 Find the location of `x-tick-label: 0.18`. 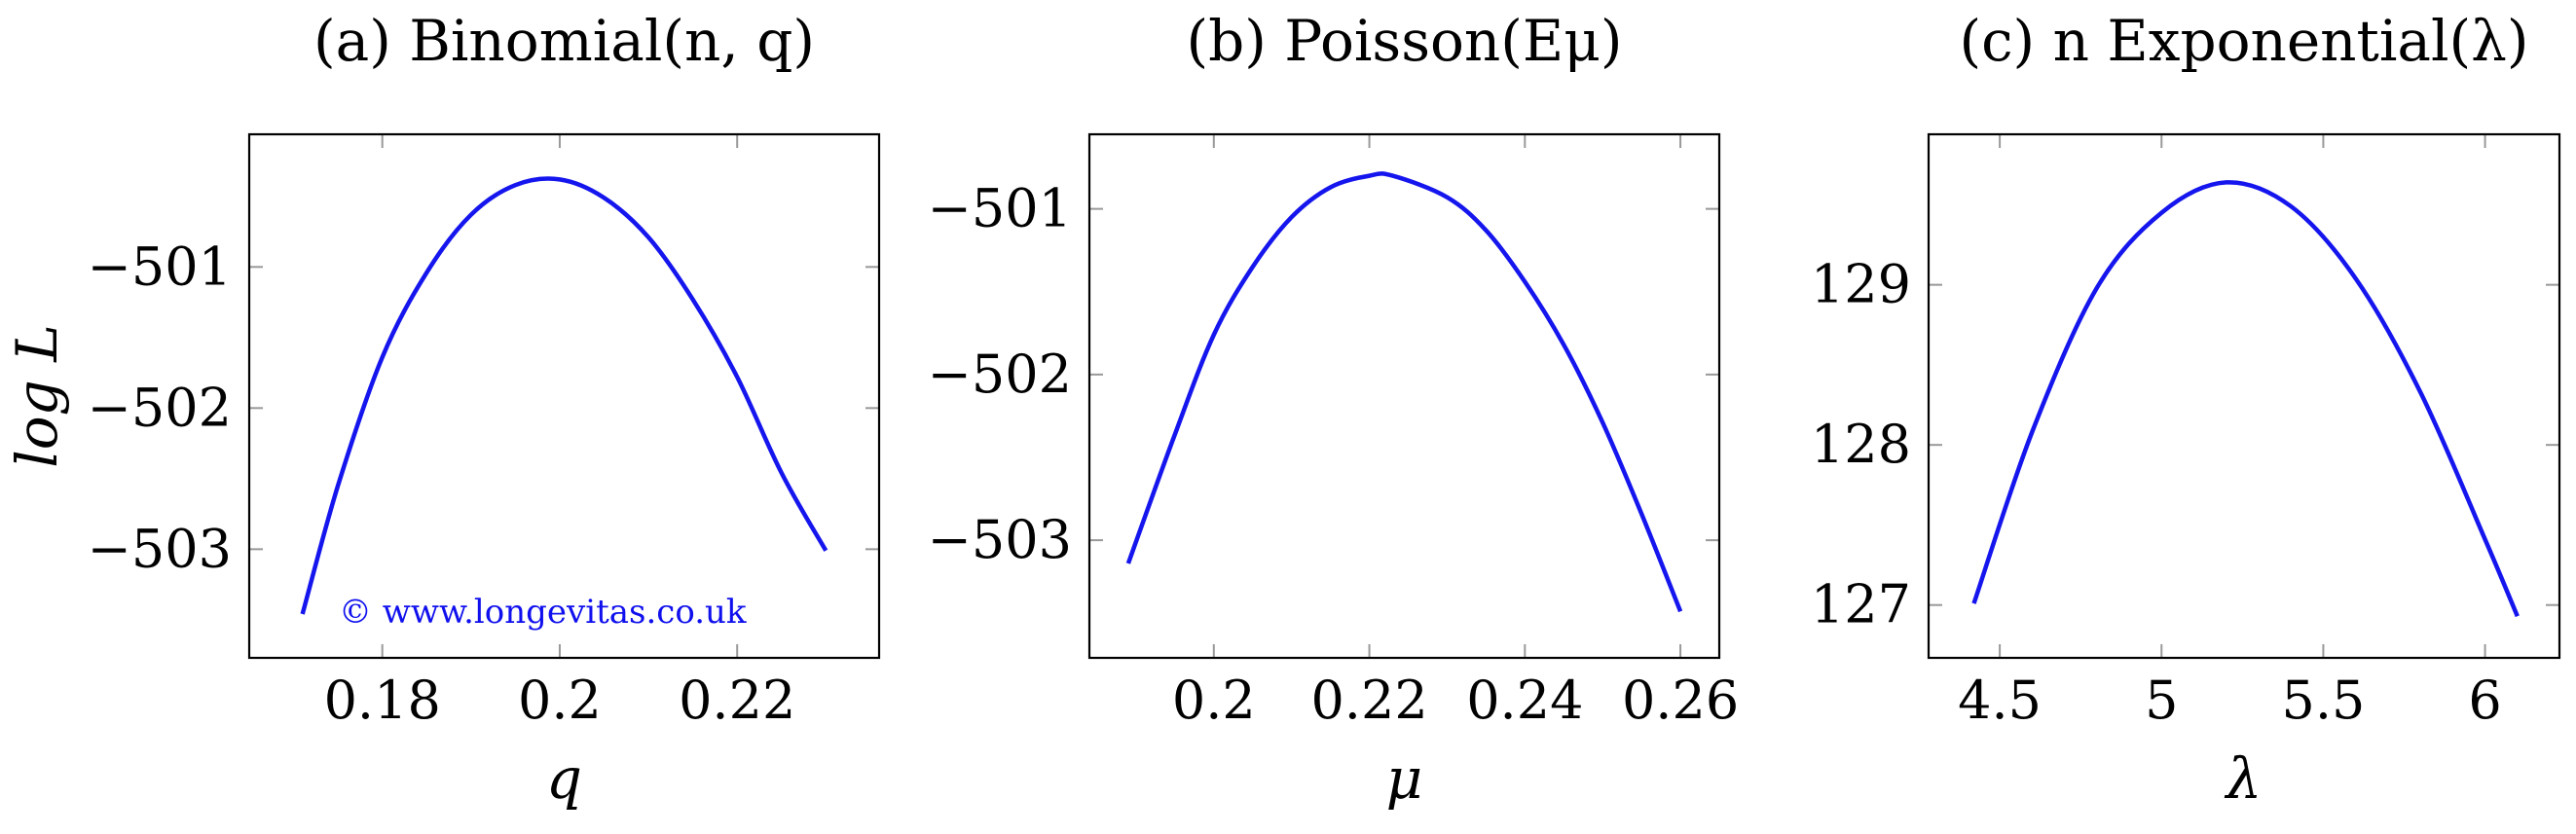

x-tick-label: 0.18 is located at coordinates (382, 700).